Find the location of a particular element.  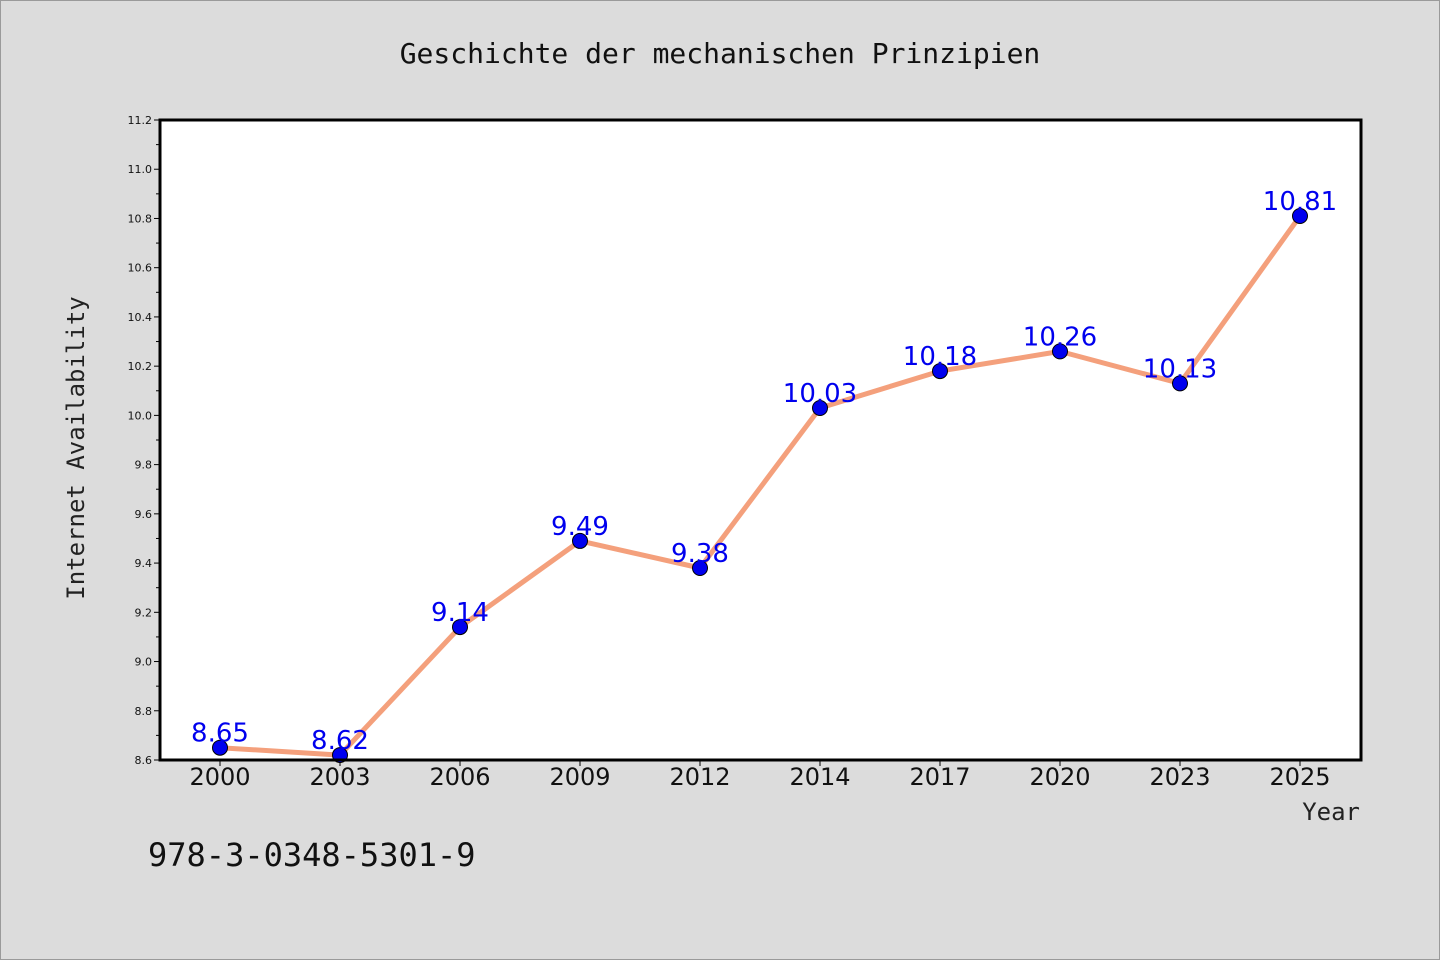

x-tick-label: 2000 is located at coordinates (219, 777).